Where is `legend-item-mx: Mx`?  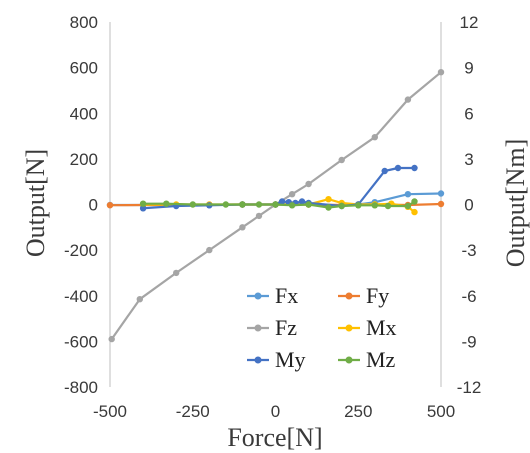 legend-item-mx: Mx is located at coordinates (367, 327).